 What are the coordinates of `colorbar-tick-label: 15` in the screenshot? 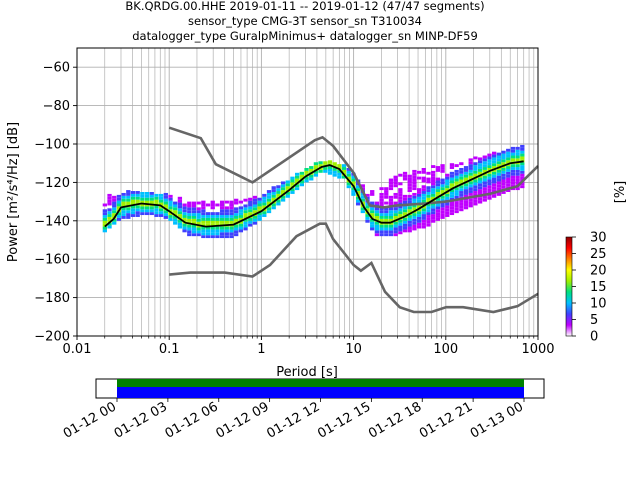 It's located at (598, 287).